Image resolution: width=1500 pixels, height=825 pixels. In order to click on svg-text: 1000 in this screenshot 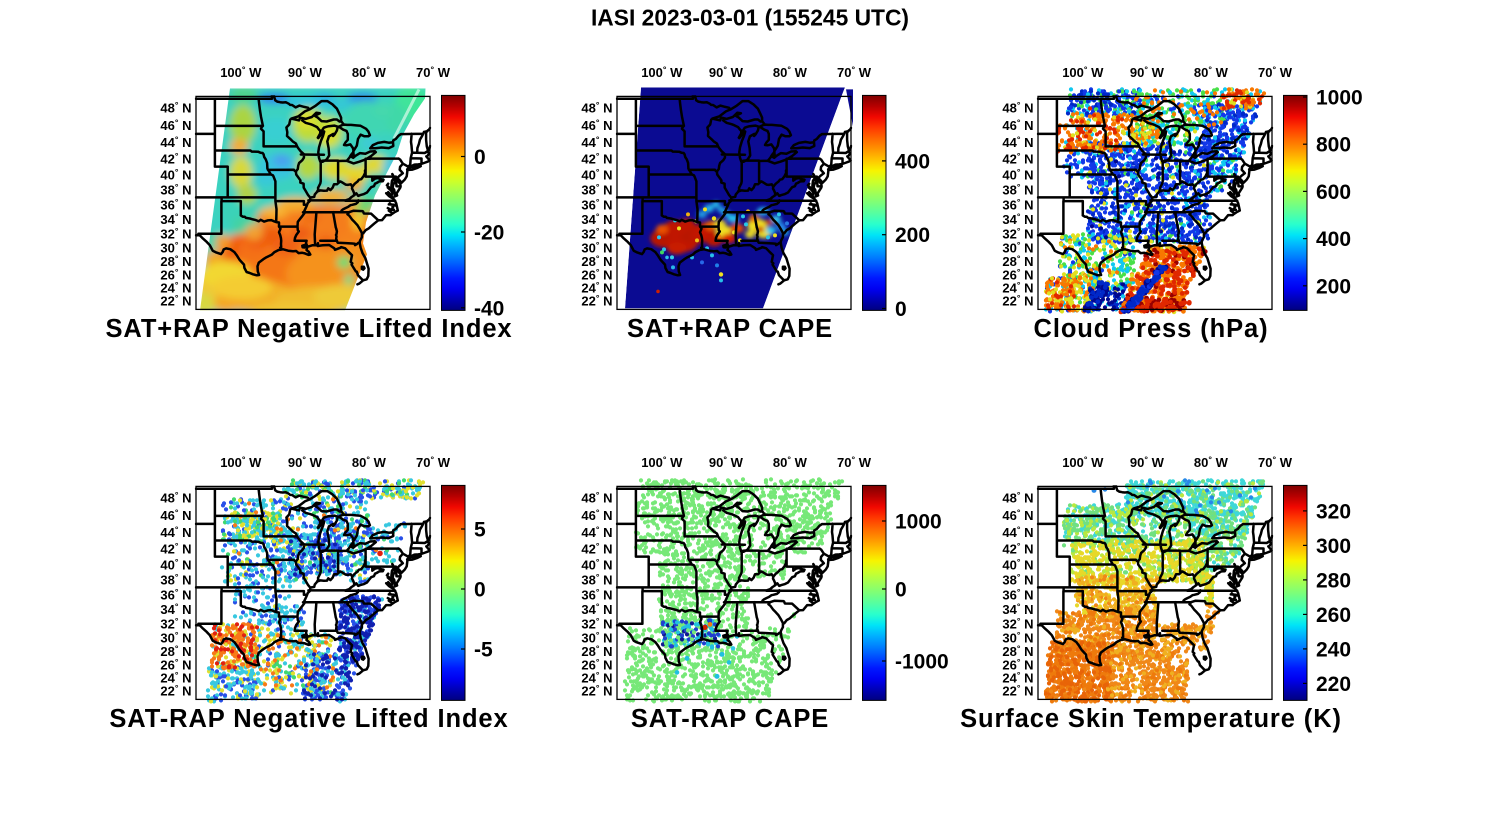, I will do `click(1339, 98)`.